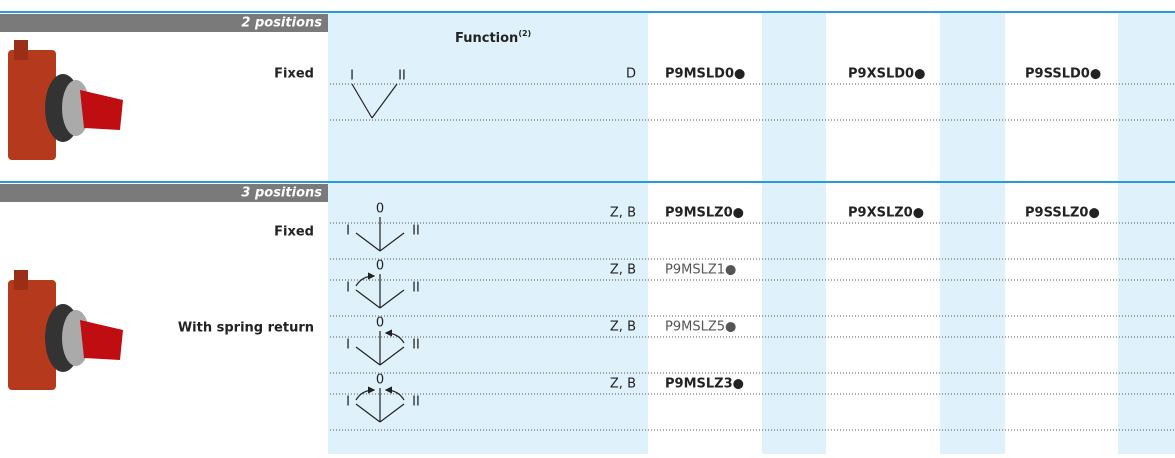 The height and width of the screenshot is (458, 1175). Describe the element at coordinates (700, 327) in the screenshot. I see `reference: P9MSLZ5●` at that location.